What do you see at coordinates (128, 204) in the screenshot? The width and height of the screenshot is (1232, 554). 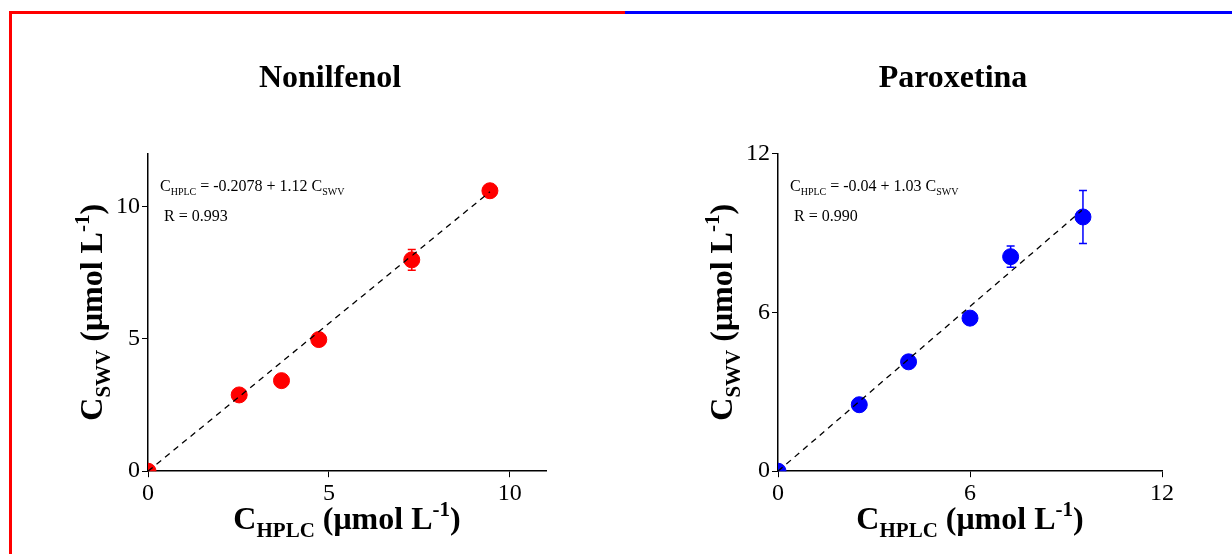 I see `y-tick-label: 10` at bounding box center [128, 204].